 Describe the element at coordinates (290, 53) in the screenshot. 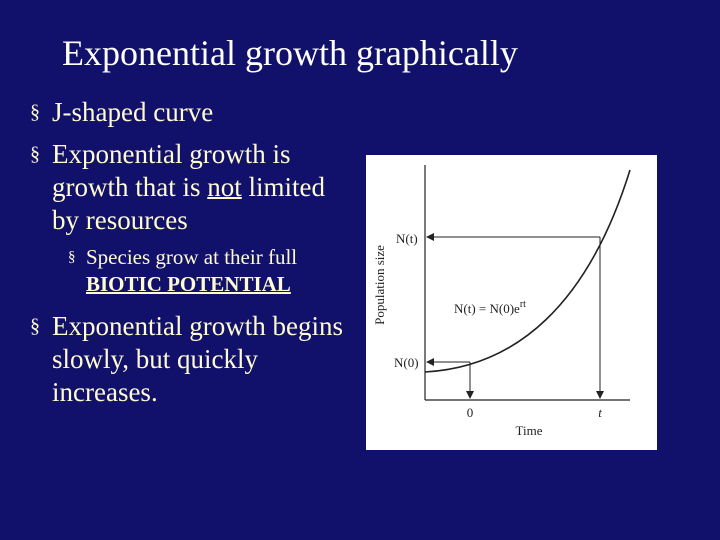

I see `slide-title: Exponential growth graphically` at that location.